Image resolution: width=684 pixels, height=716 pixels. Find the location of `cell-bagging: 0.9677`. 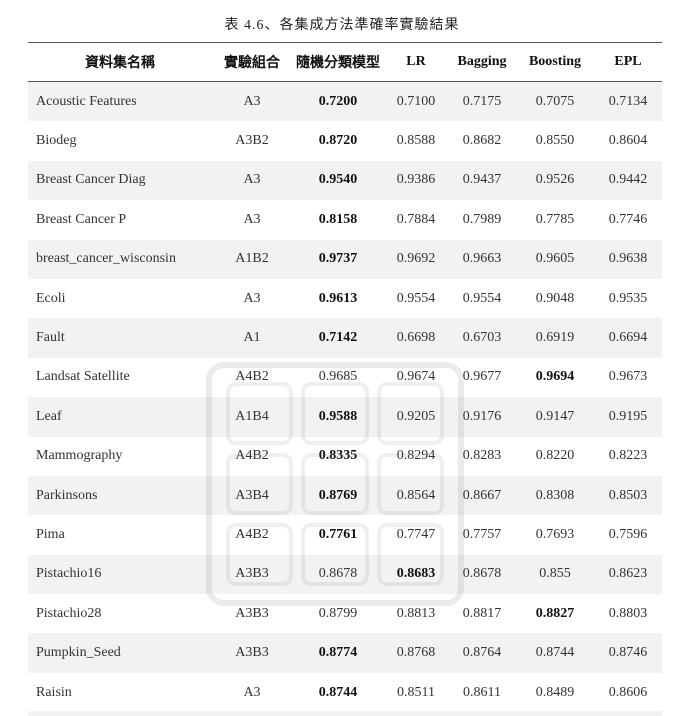

cell-bagging: 0.9677 is located at coordinates (482, 377).